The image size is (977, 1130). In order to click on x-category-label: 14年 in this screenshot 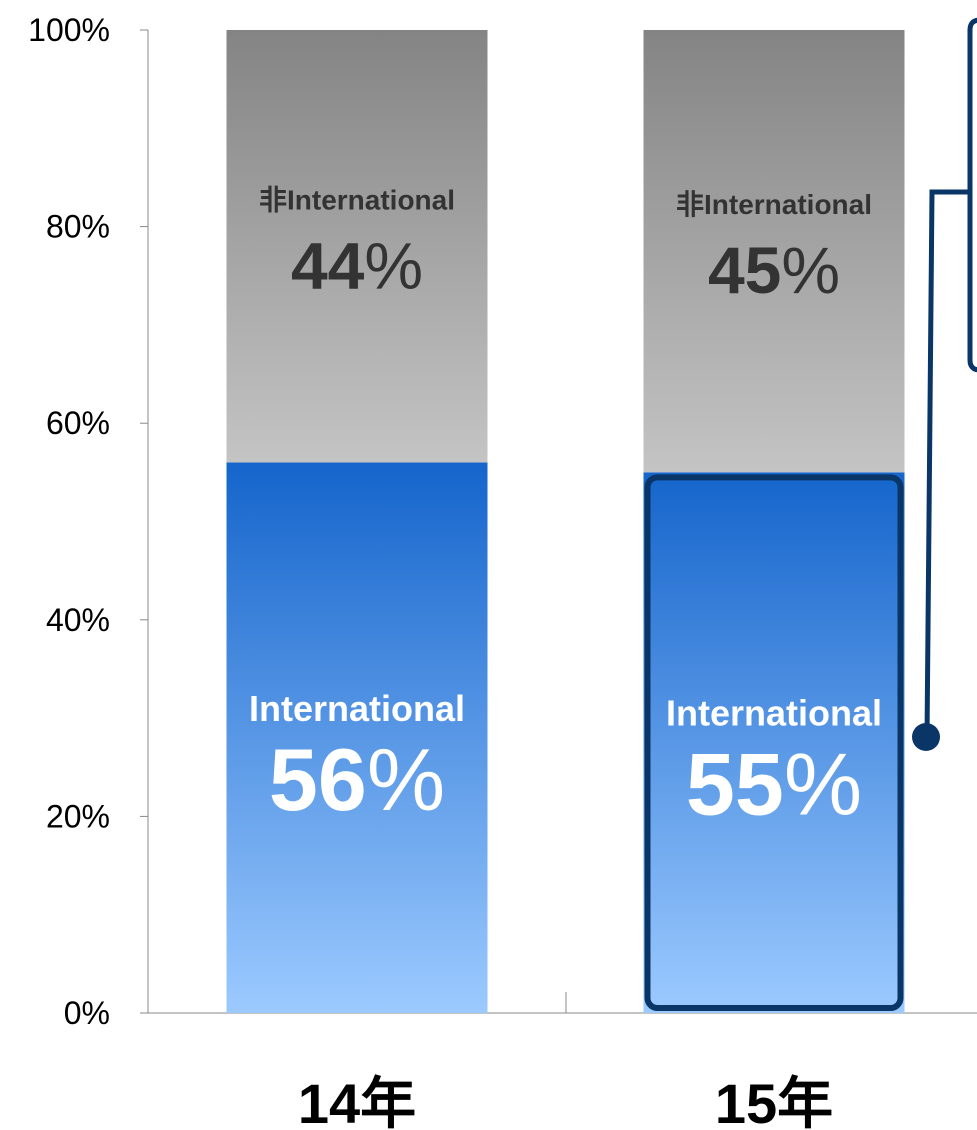, I will do `click(357, 1101)`.